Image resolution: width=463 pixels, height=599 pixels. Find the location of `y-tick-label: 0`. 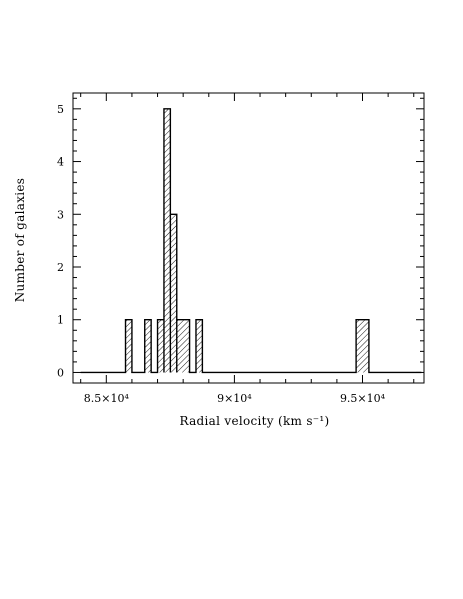

y-tick-label: 0 is located at coordinates (60, 372).